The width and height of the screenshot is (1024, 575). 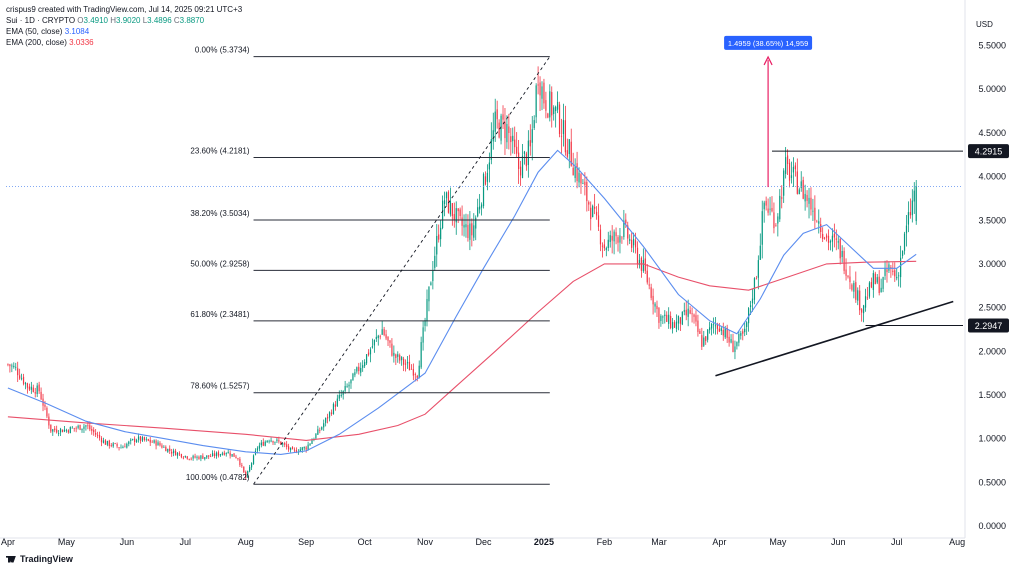 I want to click on x-tick-label: Jul, so click(x=186, y=542).